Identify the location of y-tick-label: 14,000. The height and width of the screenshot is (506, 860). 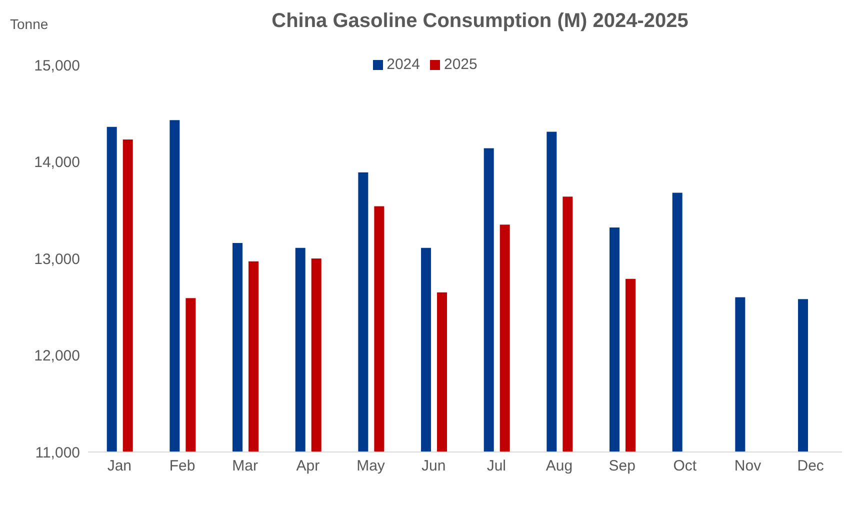
(57, 163).